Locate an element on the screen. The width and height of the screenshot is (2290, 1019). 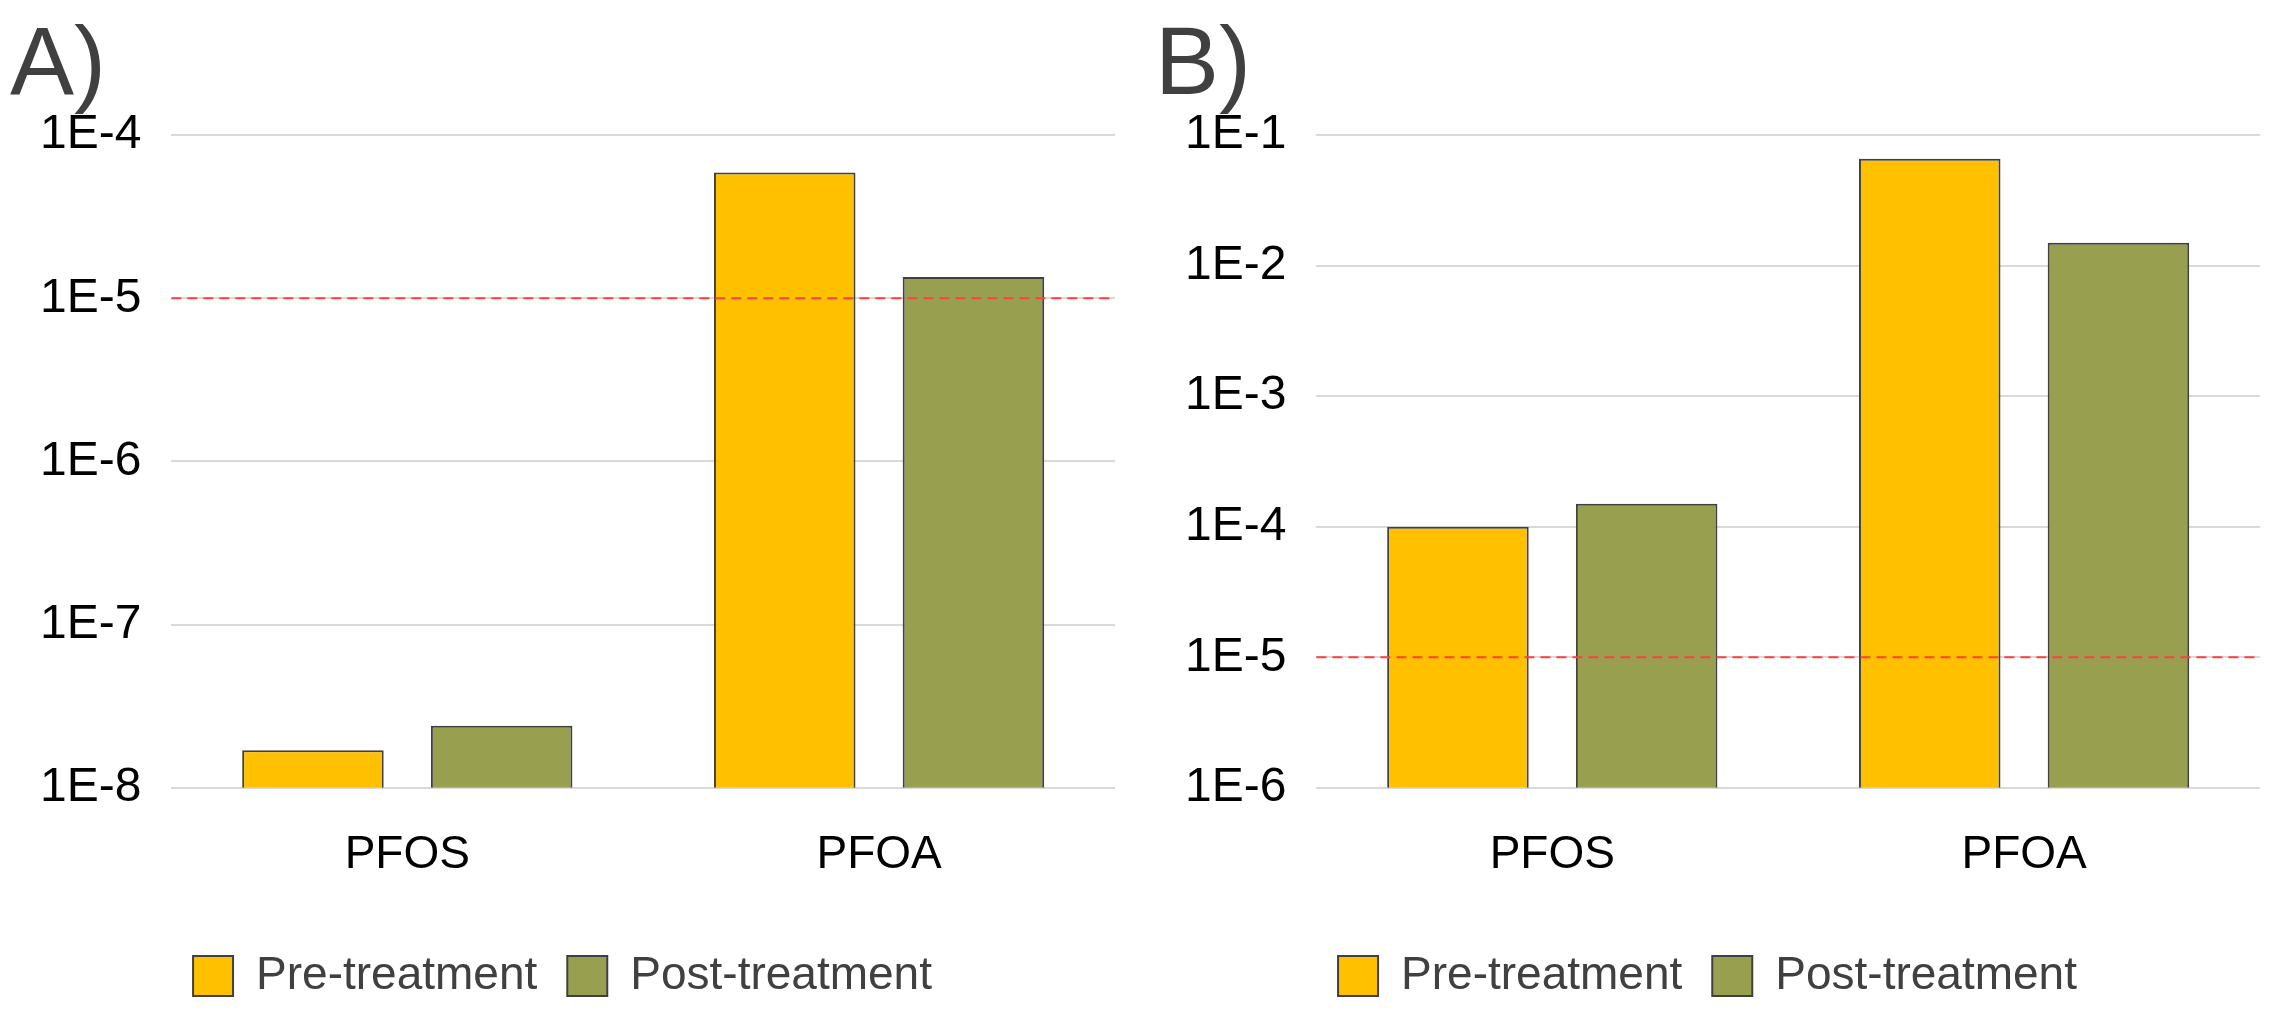
y-tick-label: 1E-4 is located at coordinates (1236, 523).